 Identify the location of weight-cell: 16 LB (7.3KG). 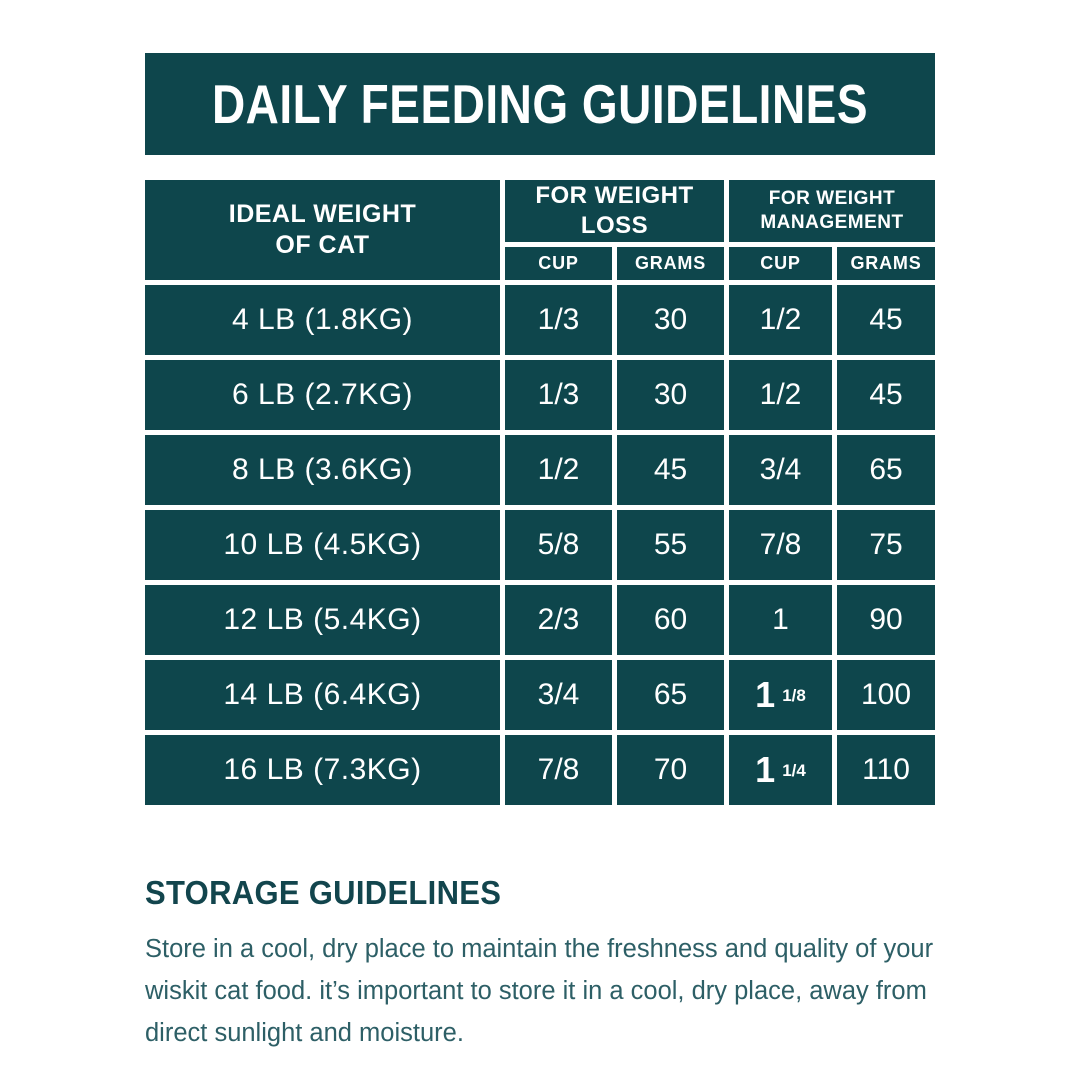
(322, 770).